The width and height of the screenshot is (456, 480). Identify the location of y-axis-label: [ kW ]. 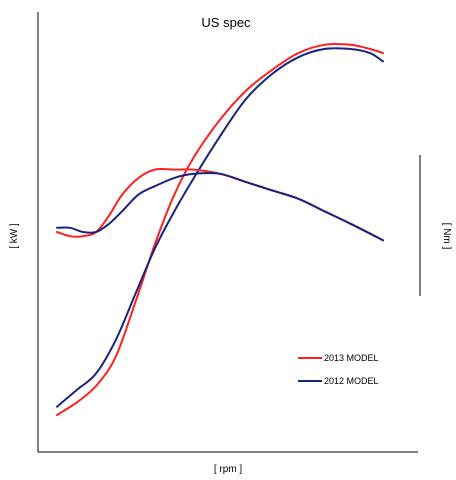
(14, 236).